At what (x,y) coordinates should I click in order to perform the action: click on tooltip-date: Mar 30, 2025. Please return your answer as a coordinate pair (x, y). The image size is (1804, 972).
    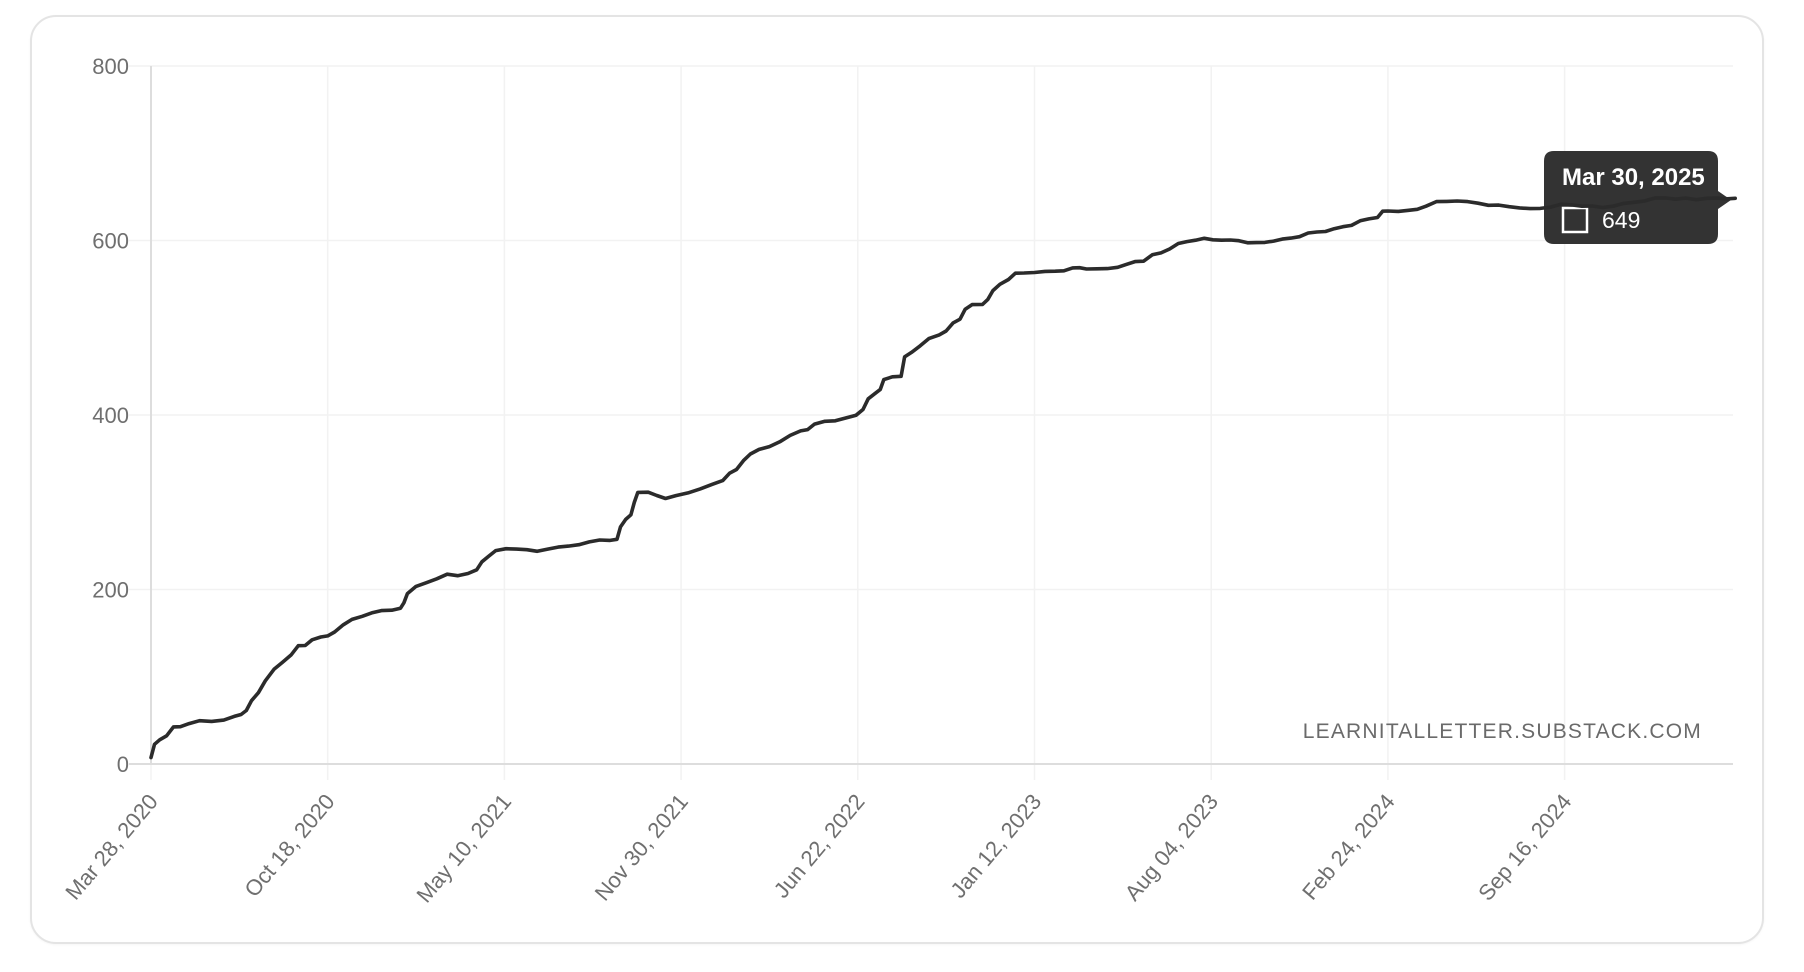
    Looking at the image, I should click on (1633, 177).